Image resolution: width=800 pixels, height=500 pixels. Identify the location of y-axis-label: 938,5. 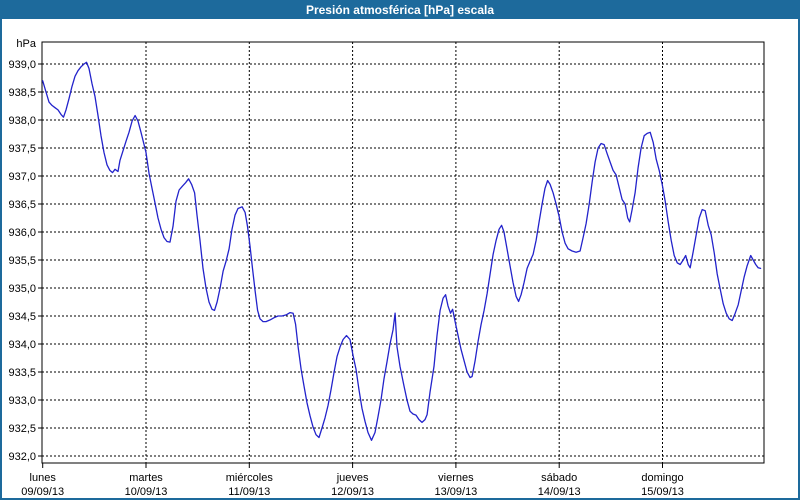
(22, 93).